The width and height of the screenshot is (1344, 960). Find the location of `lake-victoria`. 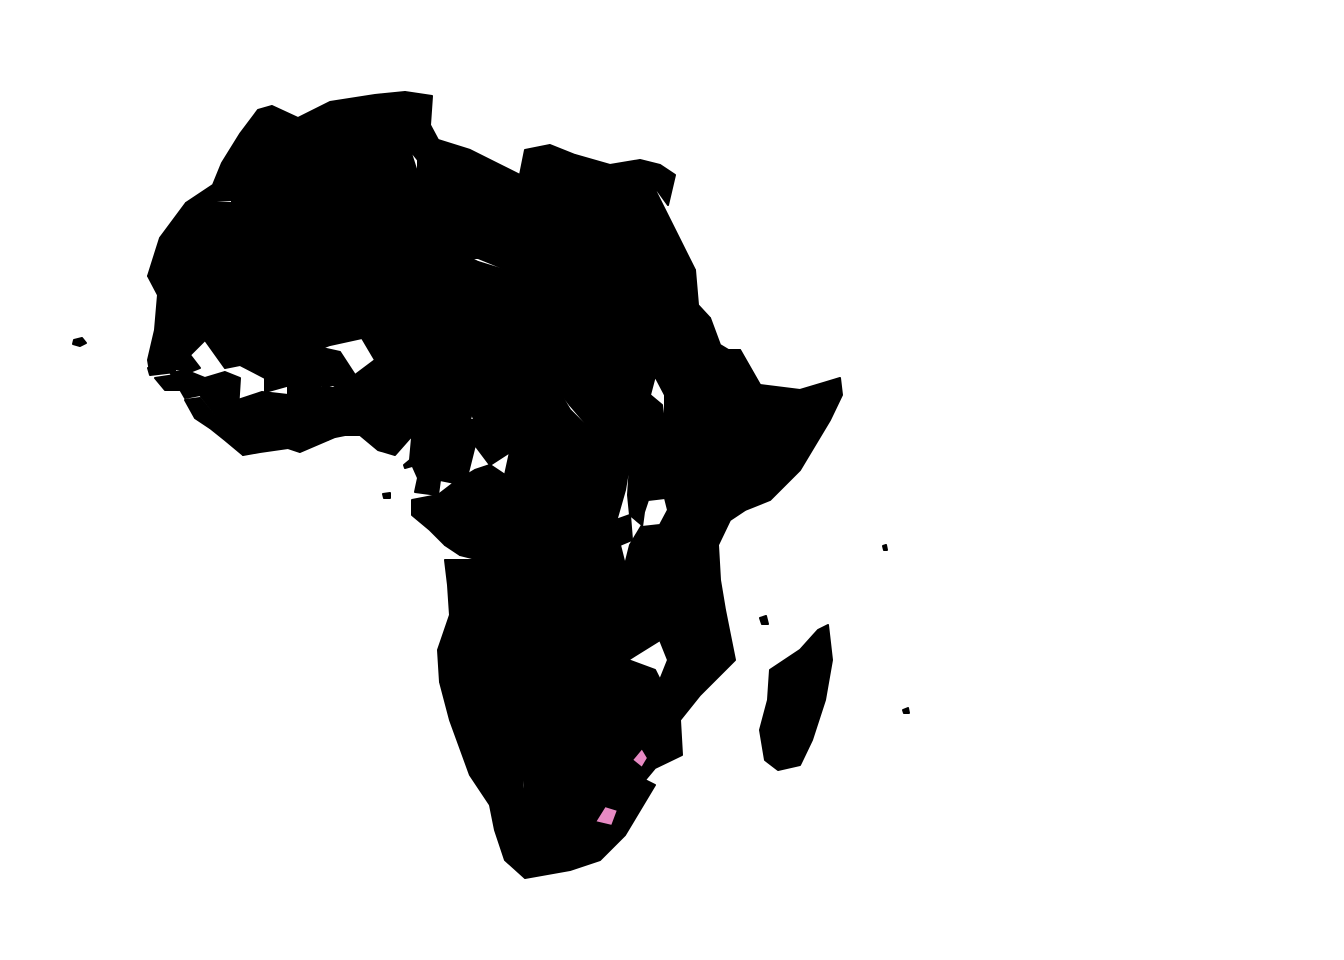

lake-victoria is located at coordinates (655, 512).